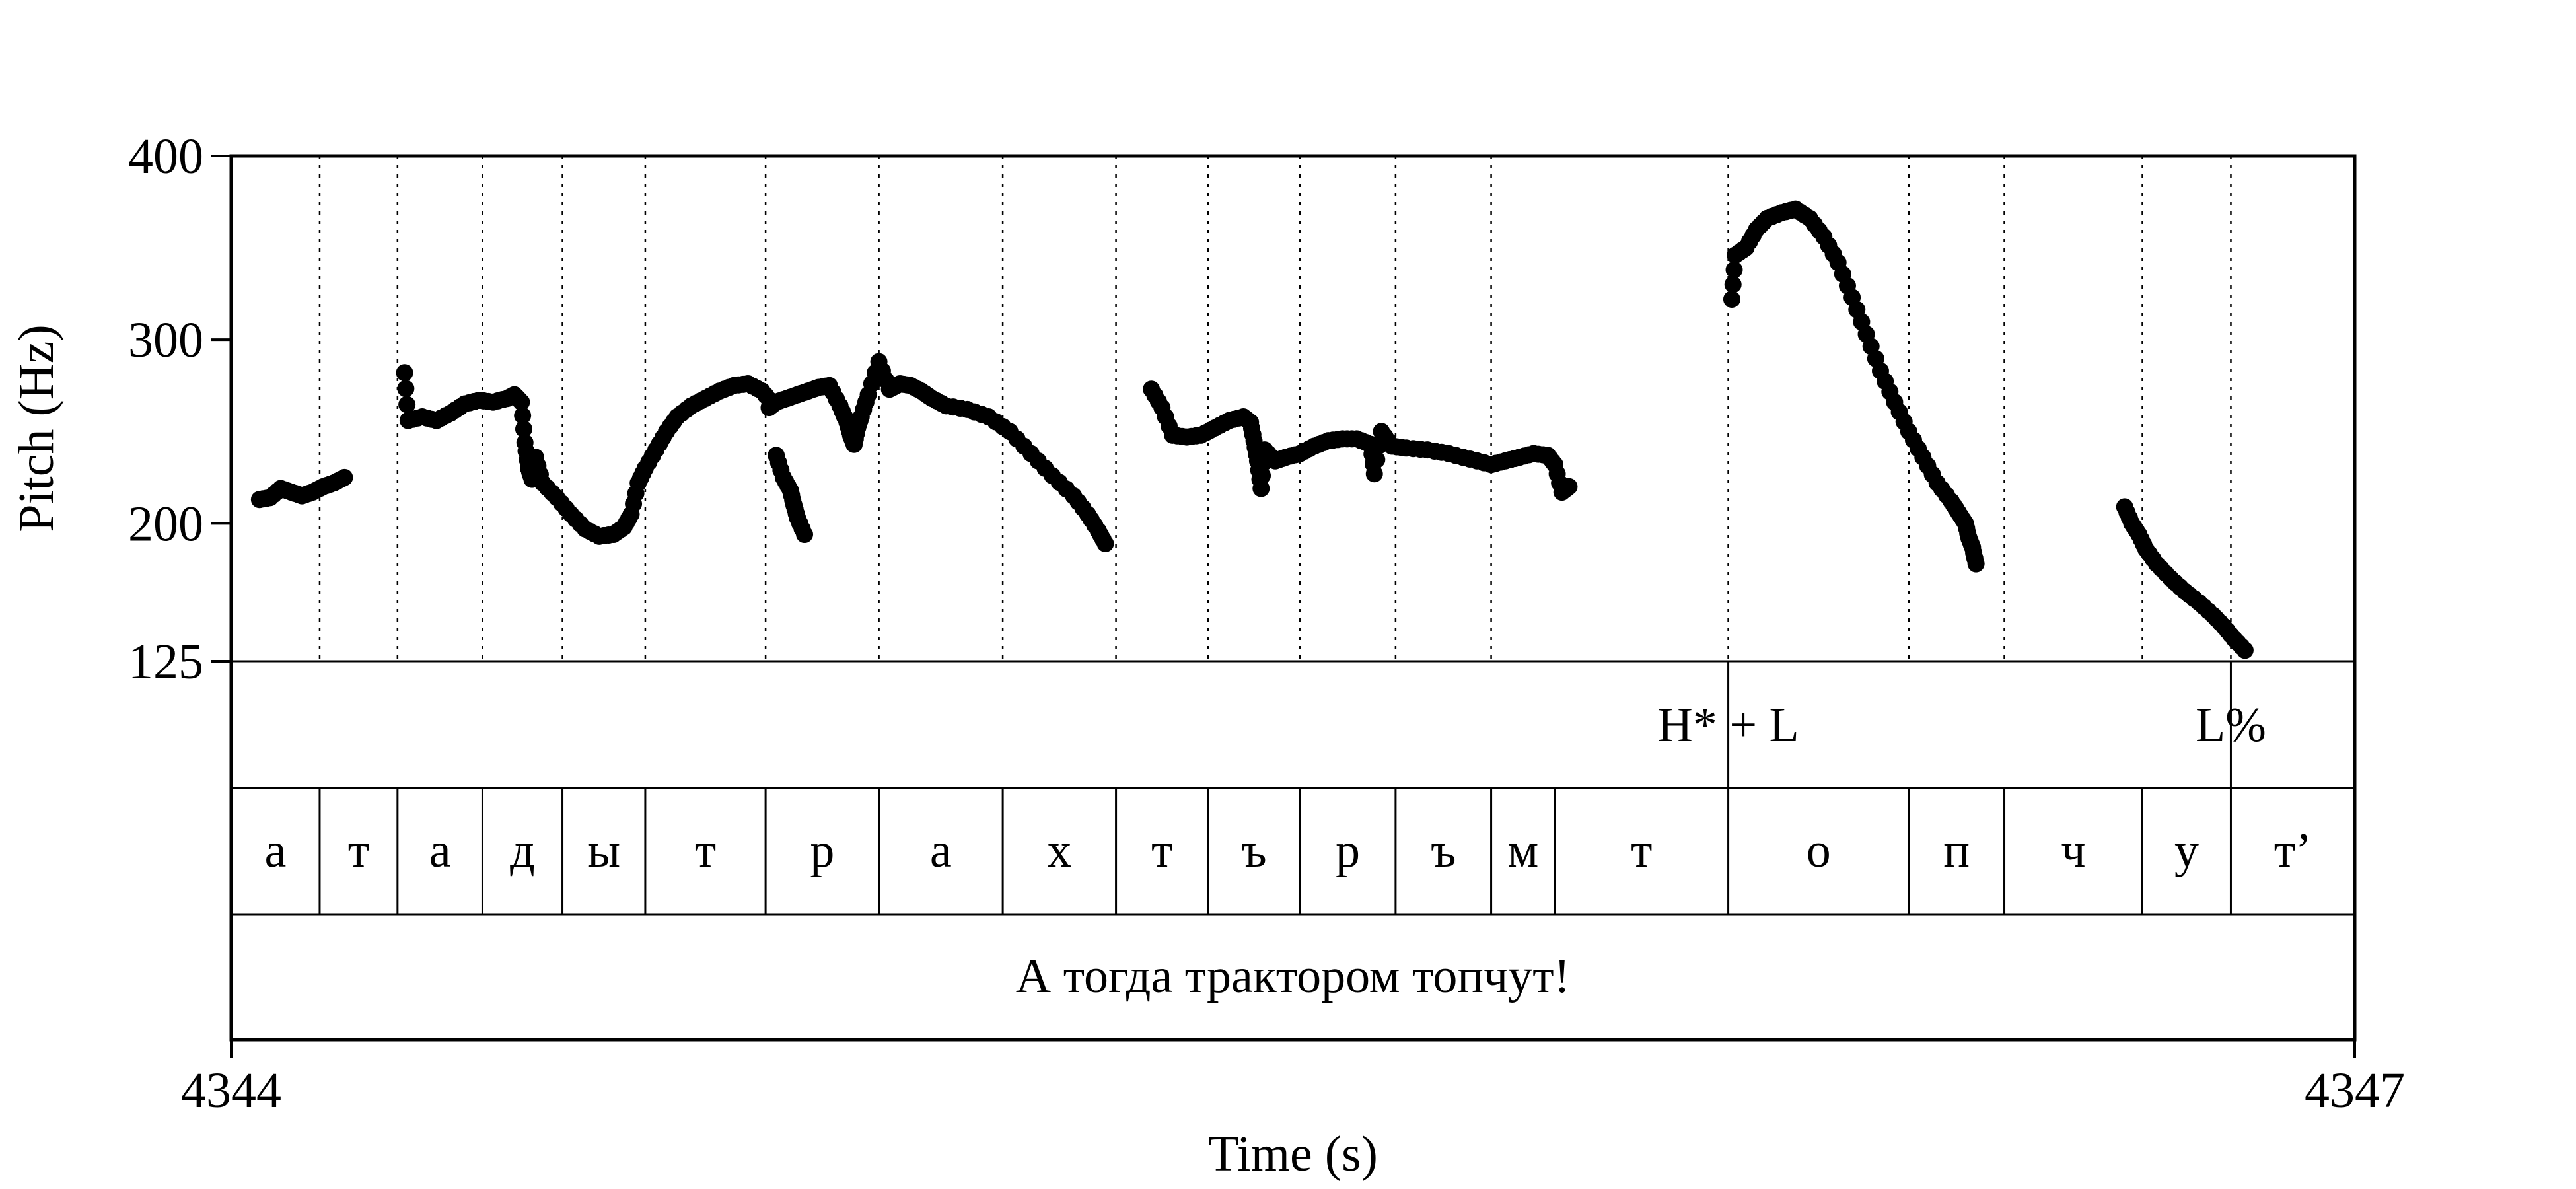 The width and height of the screenshot is (2576, 1189). I want to click on phone-label: ы, so click(603, 851).